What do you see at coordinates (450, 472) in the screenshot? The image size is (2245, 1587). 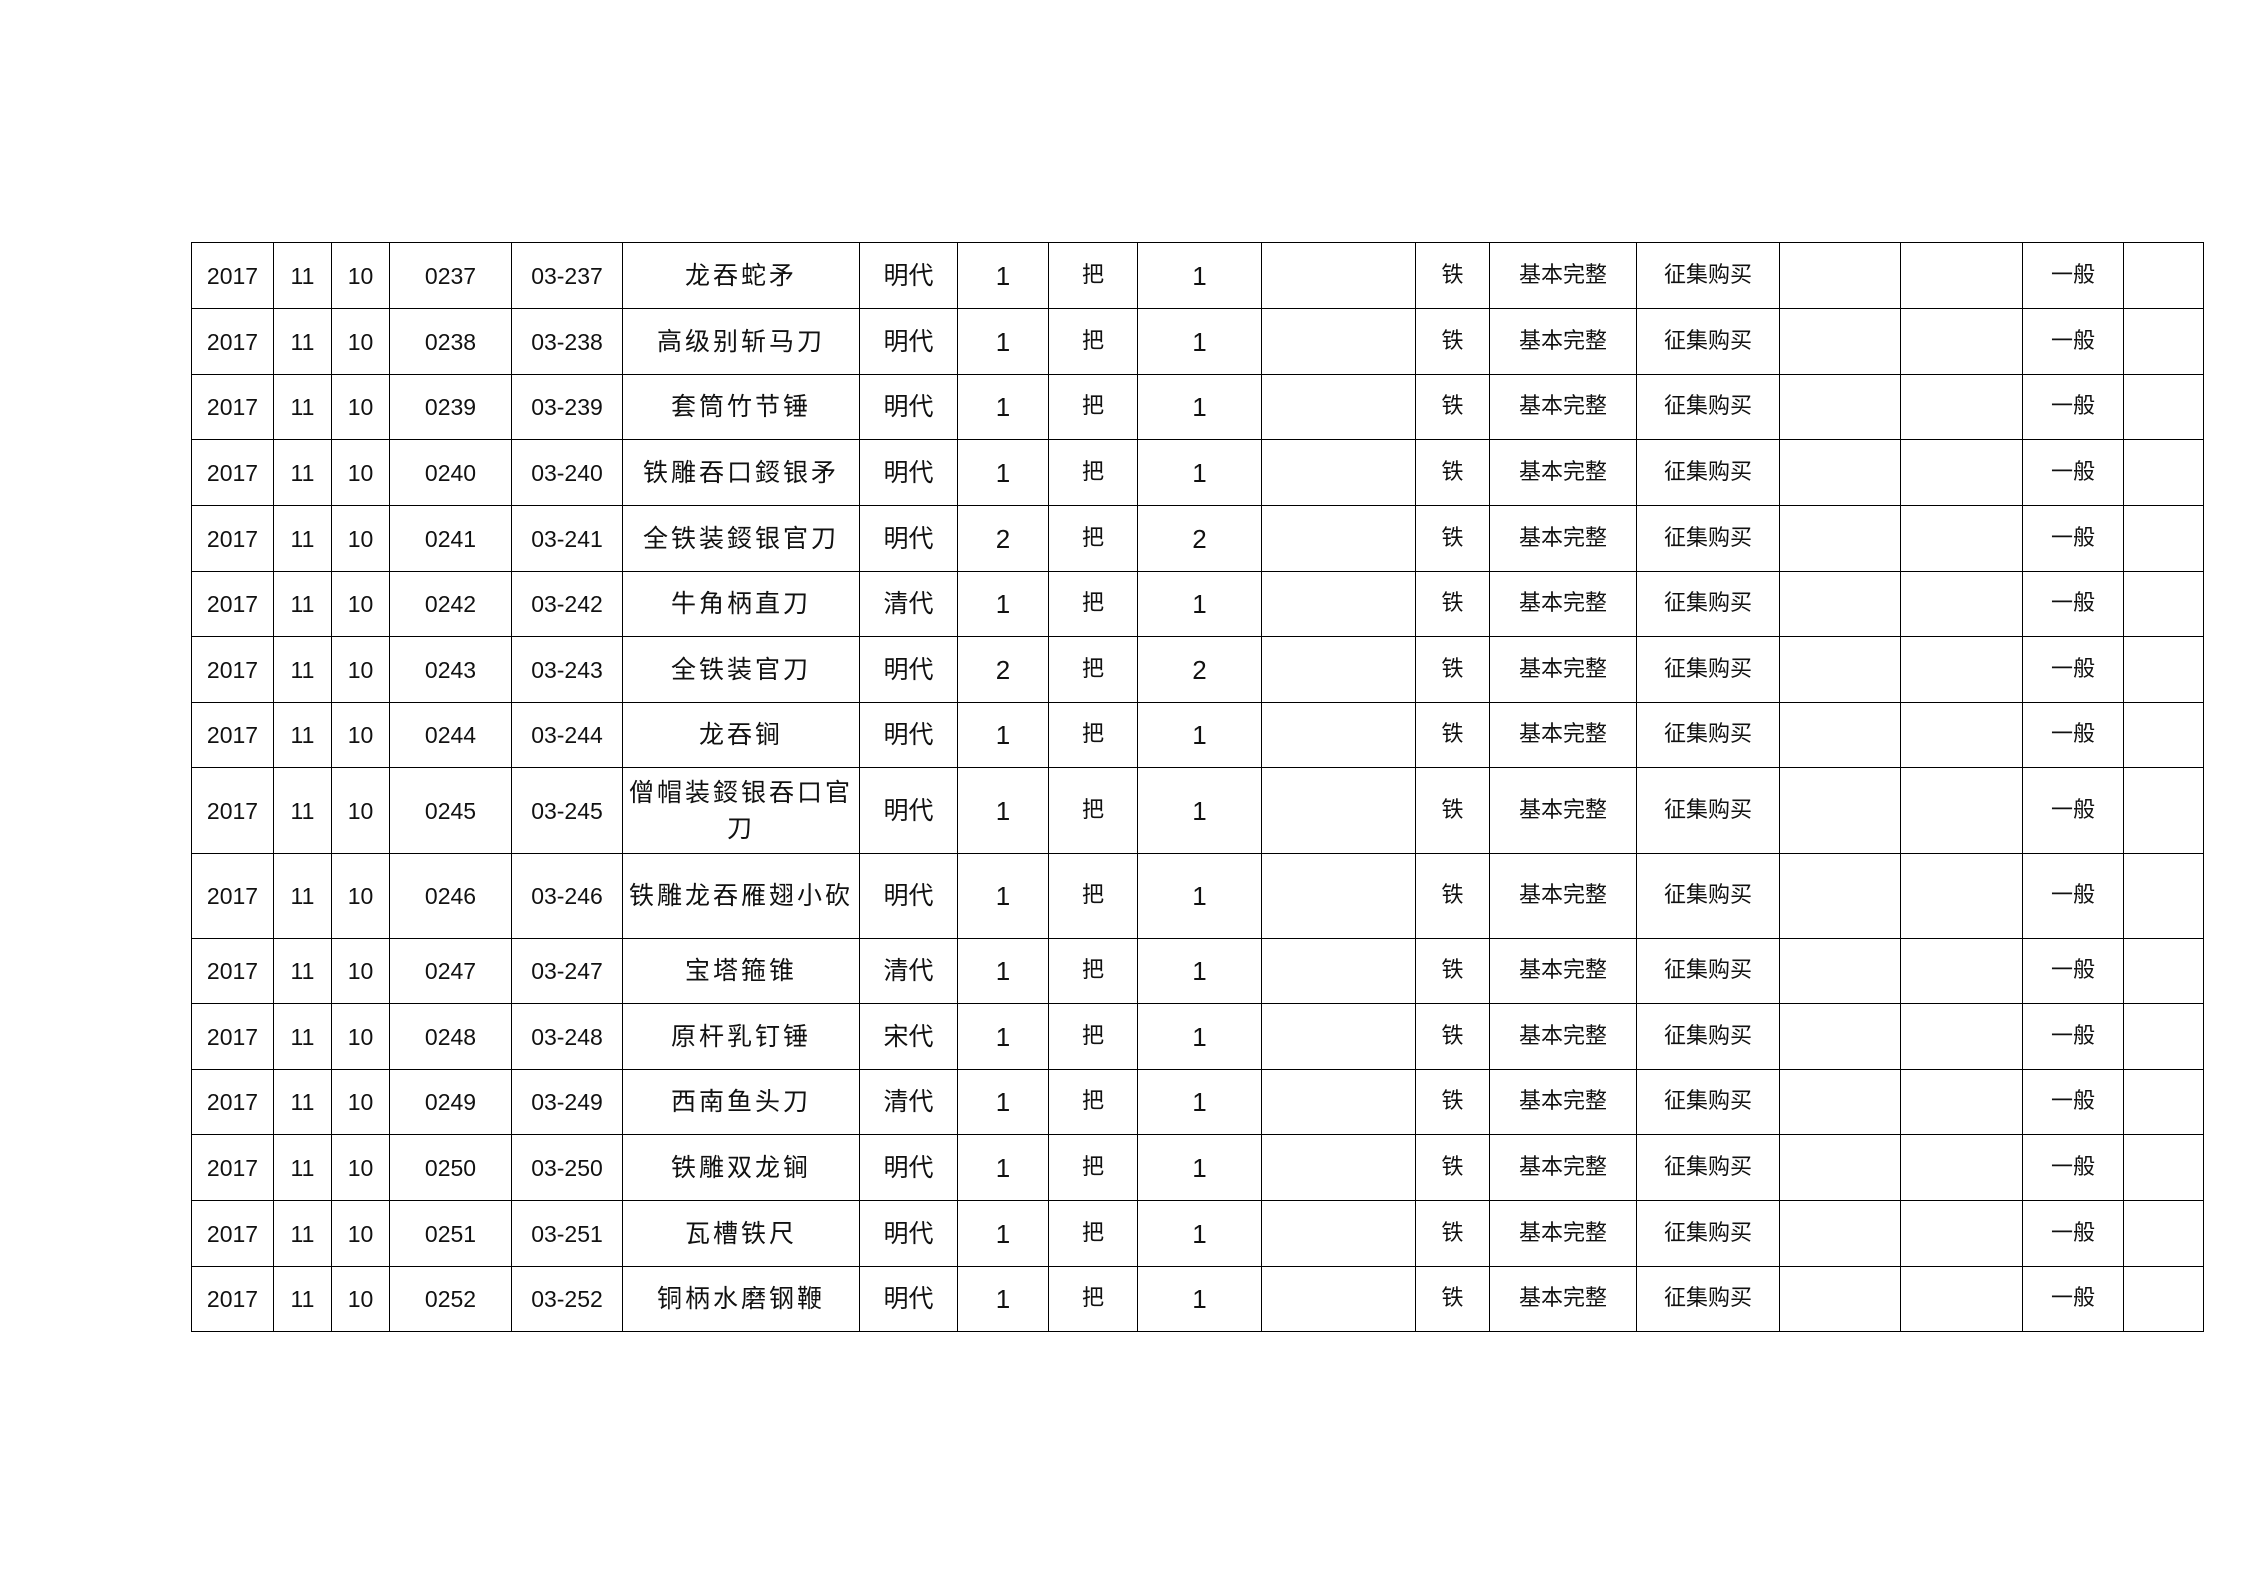 I see `sequence-number-cell: 0240` at bounding box center [450, 472].